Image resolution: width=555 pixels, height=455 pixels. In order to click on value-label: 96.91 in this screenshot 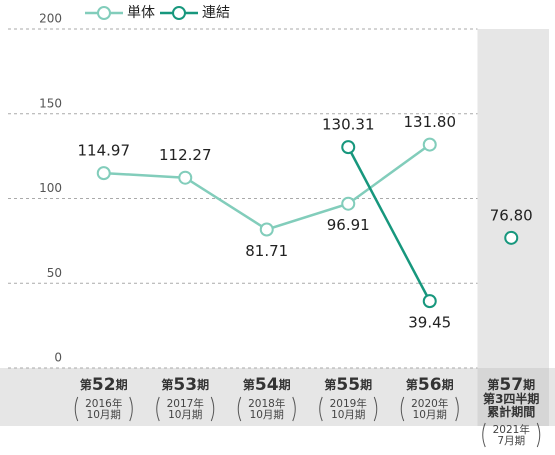, I will do `click(348, 225)`.